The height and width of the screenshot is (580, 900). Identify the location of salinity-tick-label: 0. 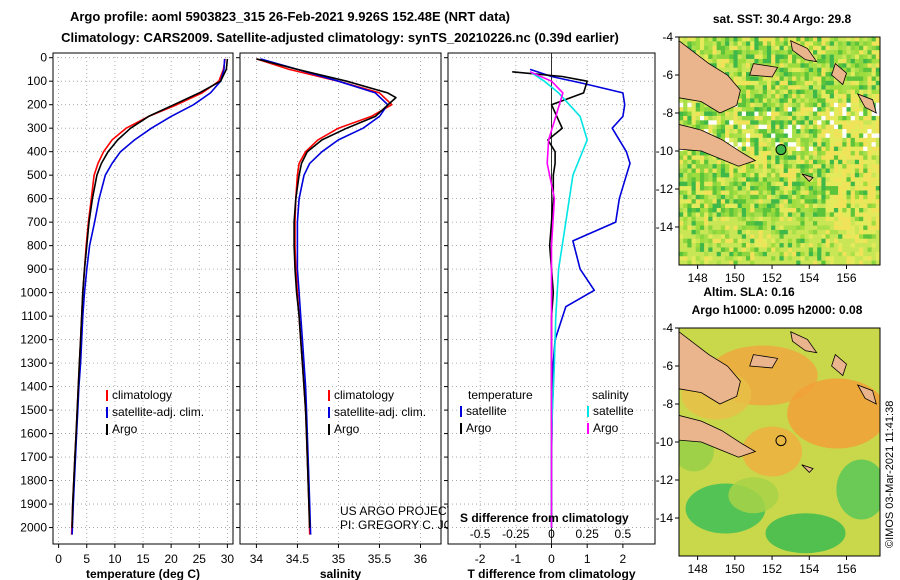
(551, 534).